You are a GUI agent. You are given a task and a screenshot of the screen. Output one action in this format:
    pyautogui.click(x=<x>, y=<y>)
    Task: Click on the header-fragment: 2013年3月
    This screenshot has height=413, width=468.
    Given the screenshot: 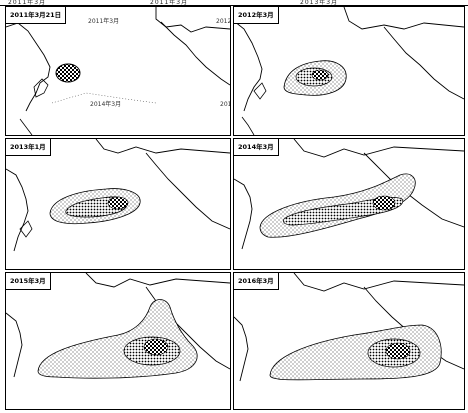 What is the action you would take?
    pyautogui.click(x=319, y=3)
    